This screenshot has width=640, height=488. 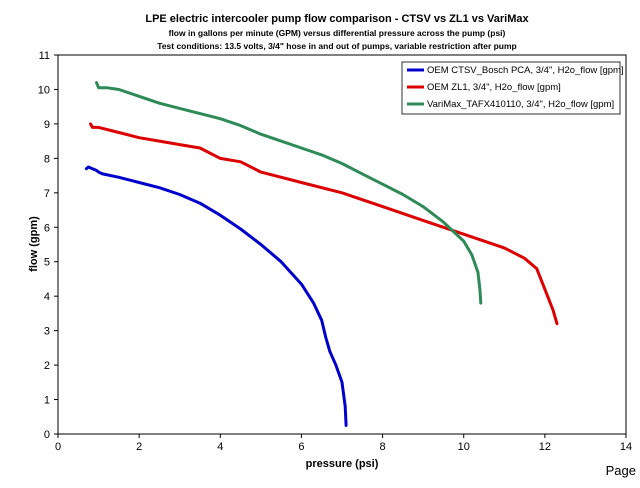 I want to click on x-tick-label: 0, so click(x=58, y=447).